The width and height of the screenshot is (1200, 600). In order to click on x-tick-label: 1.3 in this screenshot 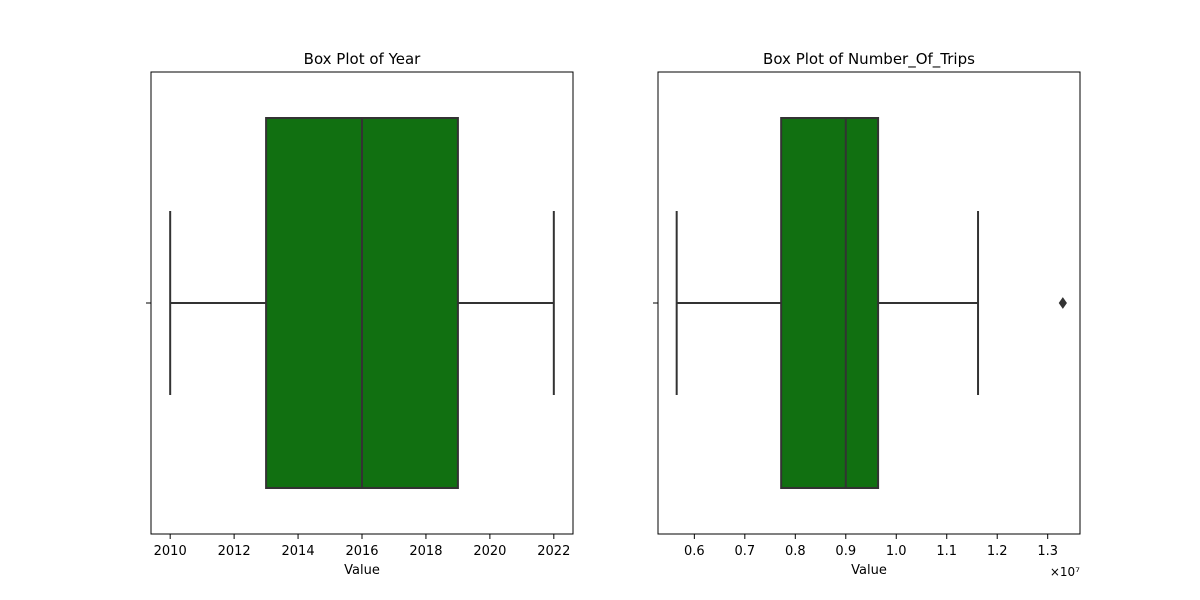, I will do `click(1047, 551)`.